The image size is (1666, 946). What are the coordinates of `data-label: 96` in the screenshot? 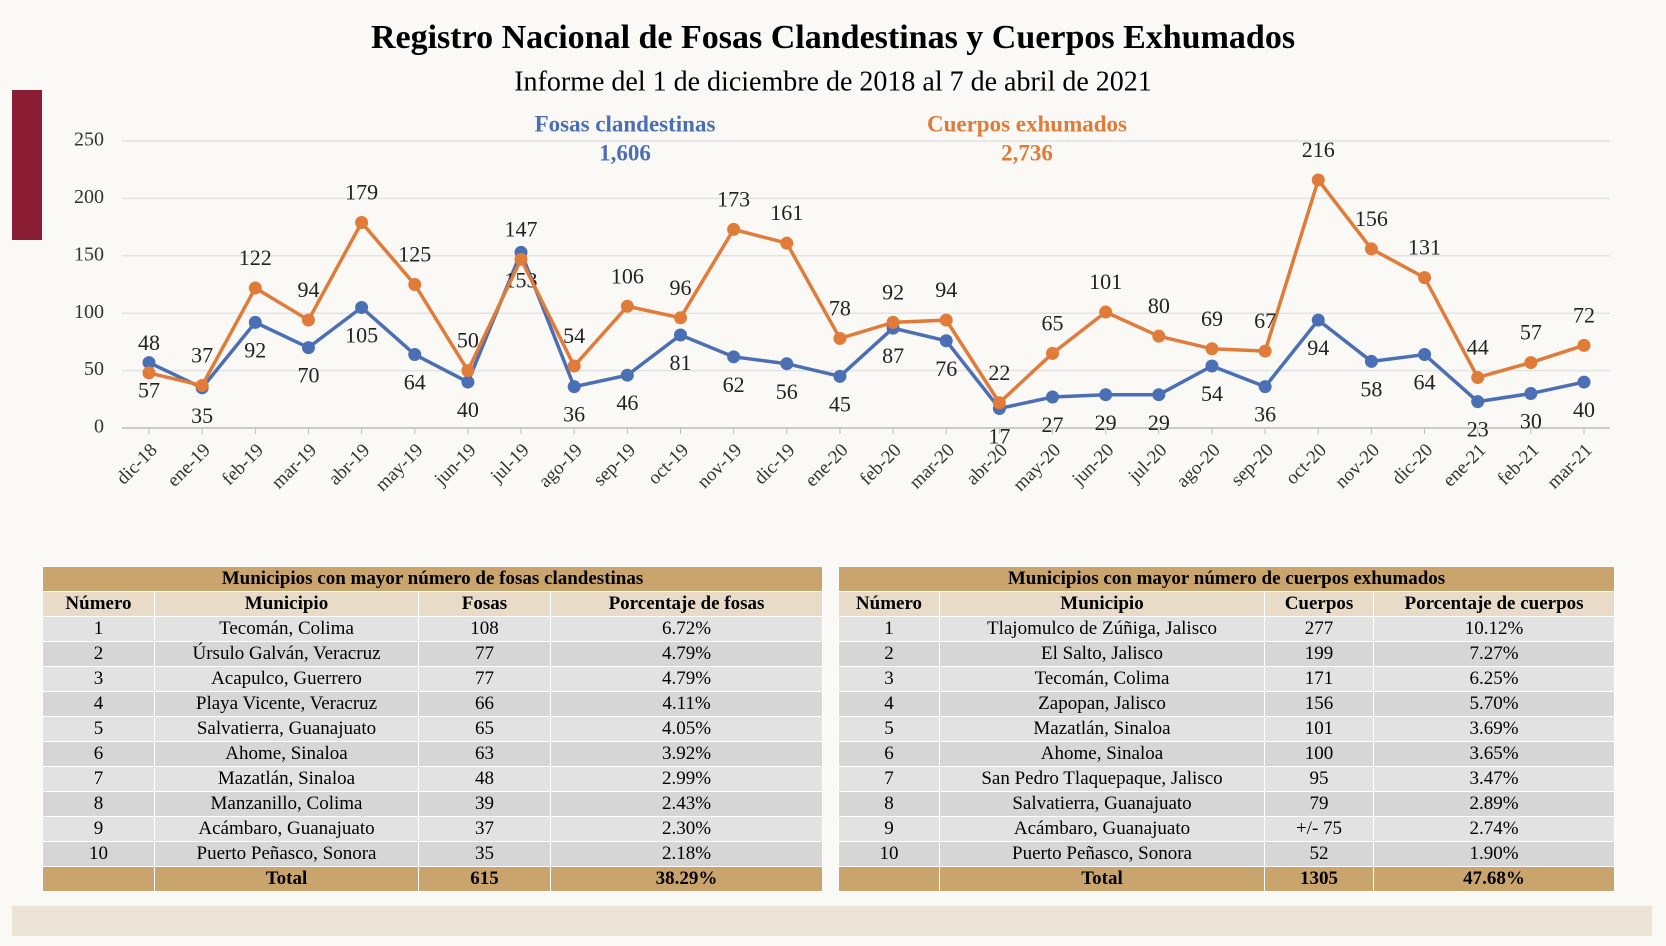 It's located at (680, 287).